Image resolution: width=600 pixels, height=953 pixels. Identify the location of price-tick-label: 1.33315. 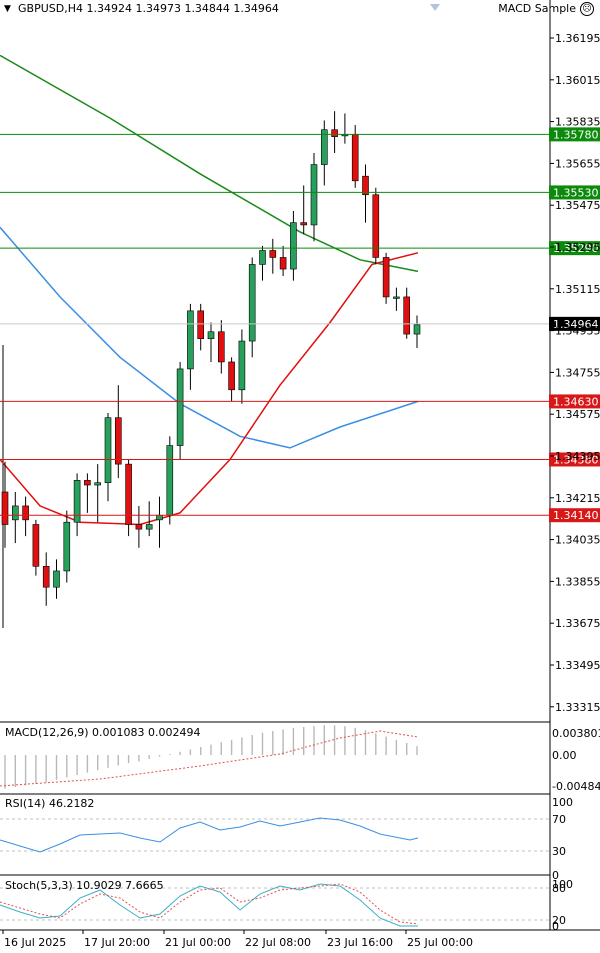
(577, 707).